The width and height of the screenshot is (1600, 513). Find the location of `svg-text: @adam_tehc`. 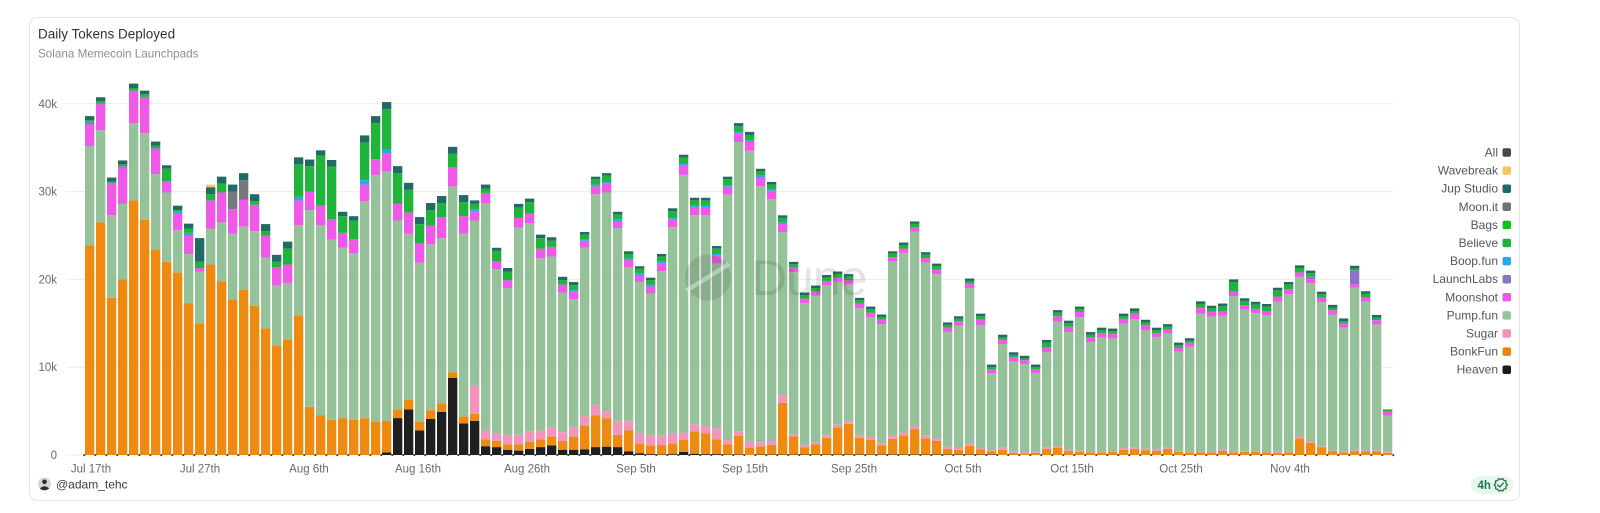

svg-text: @adam_tehc is located at coordinates (92, 485).